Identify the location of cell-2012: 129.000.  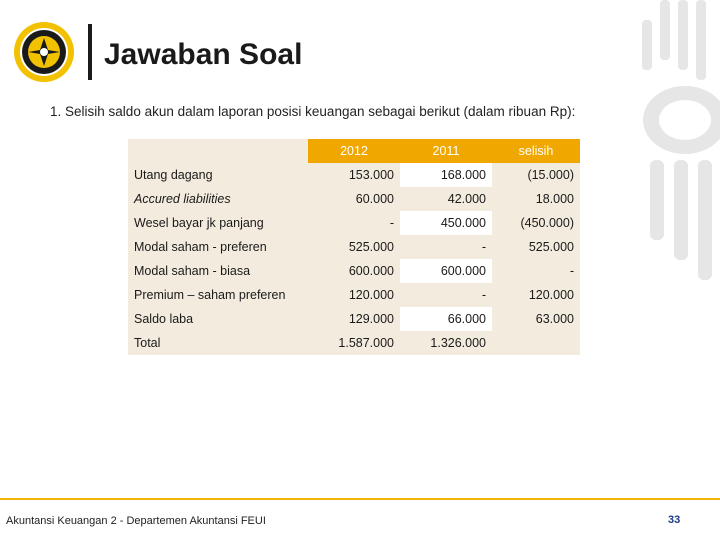
(354, 319).